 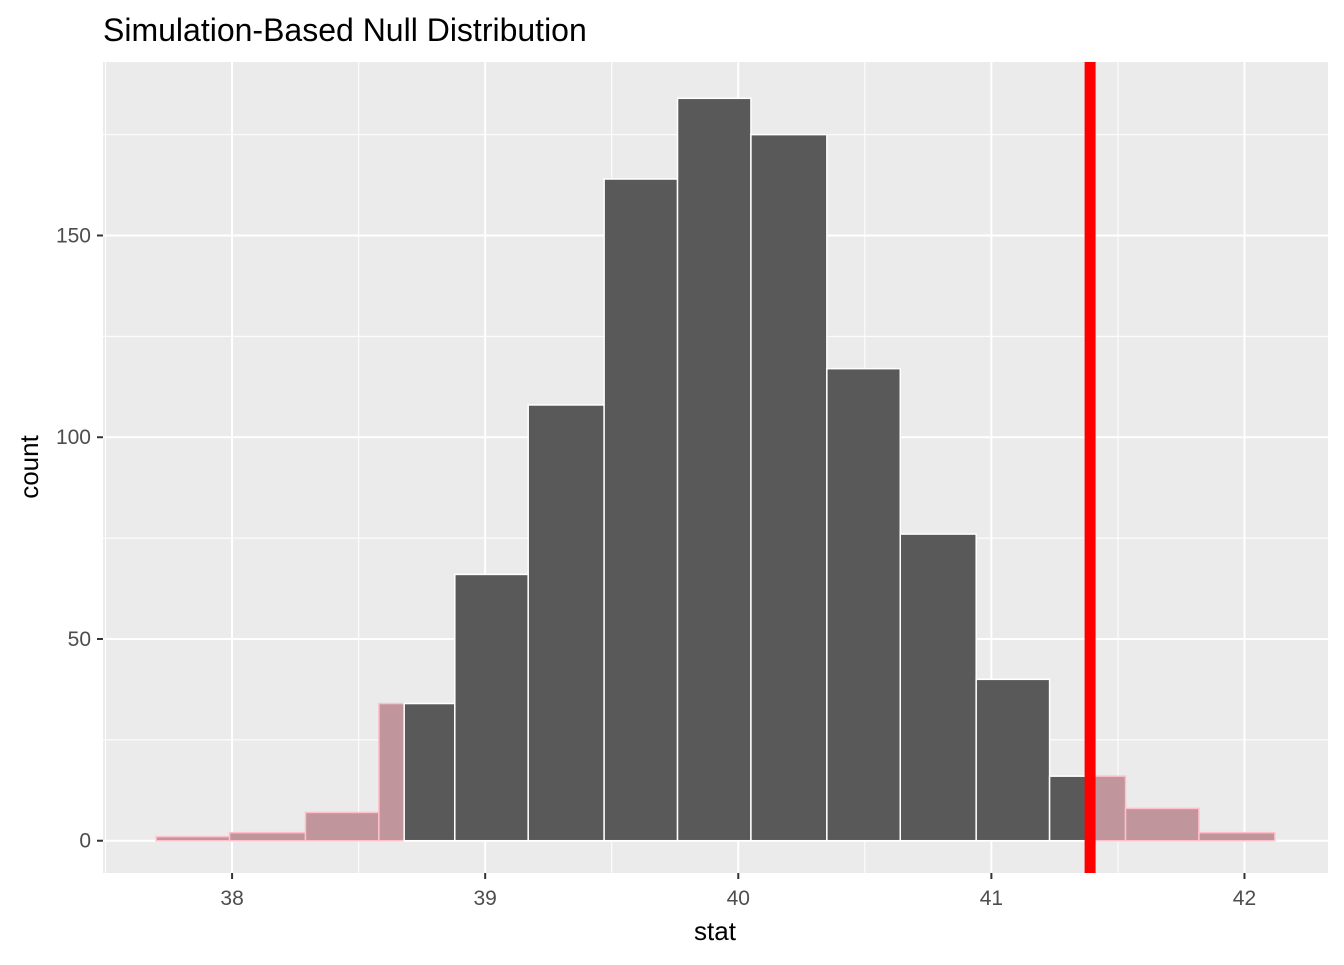 I want to click on y-tick-label: 0, so click(x=85, y=841).